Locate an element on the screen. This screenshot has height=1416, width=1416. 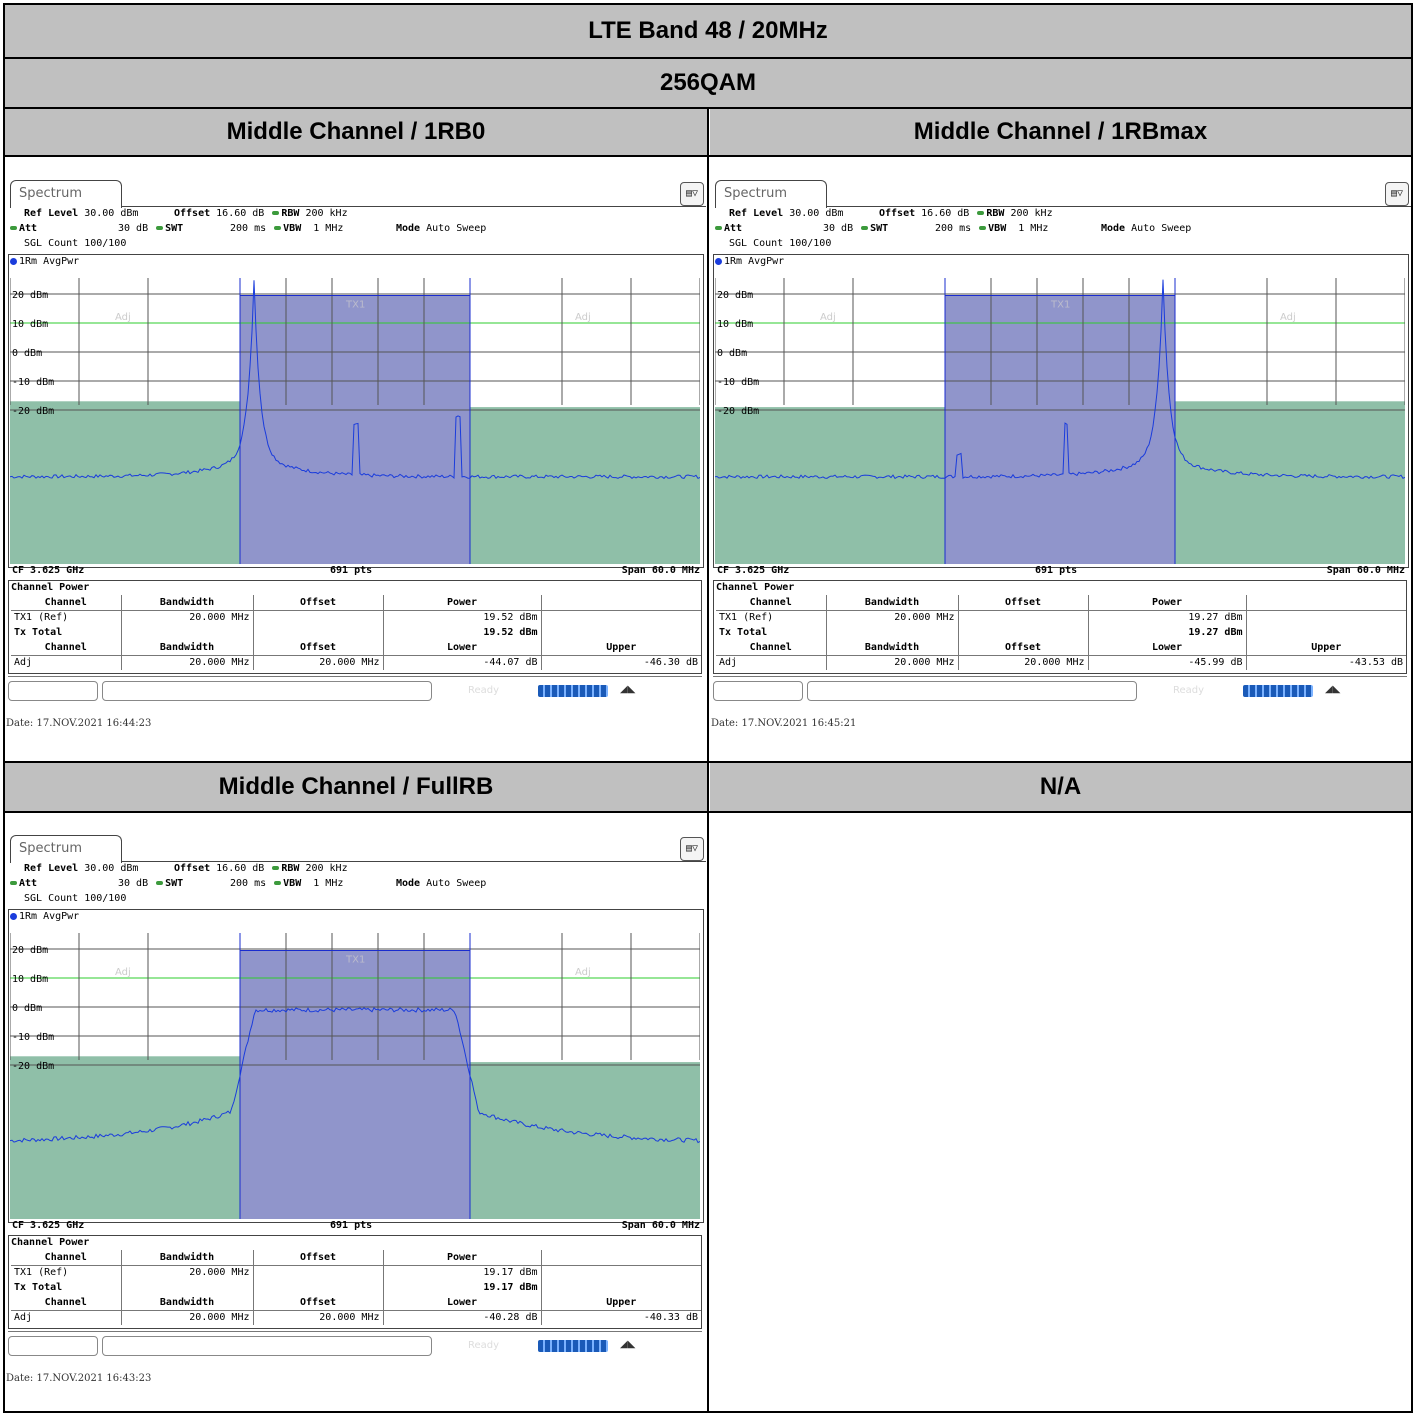
divider is located at coordinates (708, 58).